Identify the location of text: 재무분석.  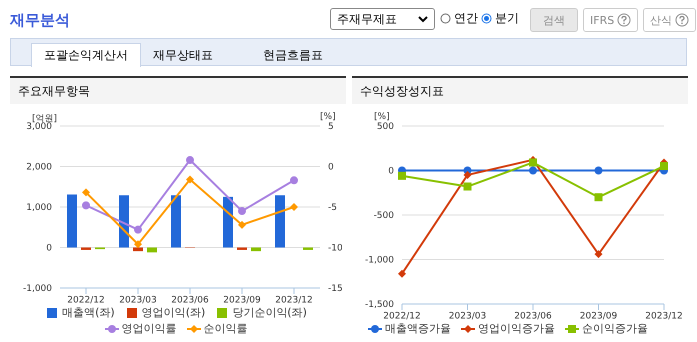
(40, 20).